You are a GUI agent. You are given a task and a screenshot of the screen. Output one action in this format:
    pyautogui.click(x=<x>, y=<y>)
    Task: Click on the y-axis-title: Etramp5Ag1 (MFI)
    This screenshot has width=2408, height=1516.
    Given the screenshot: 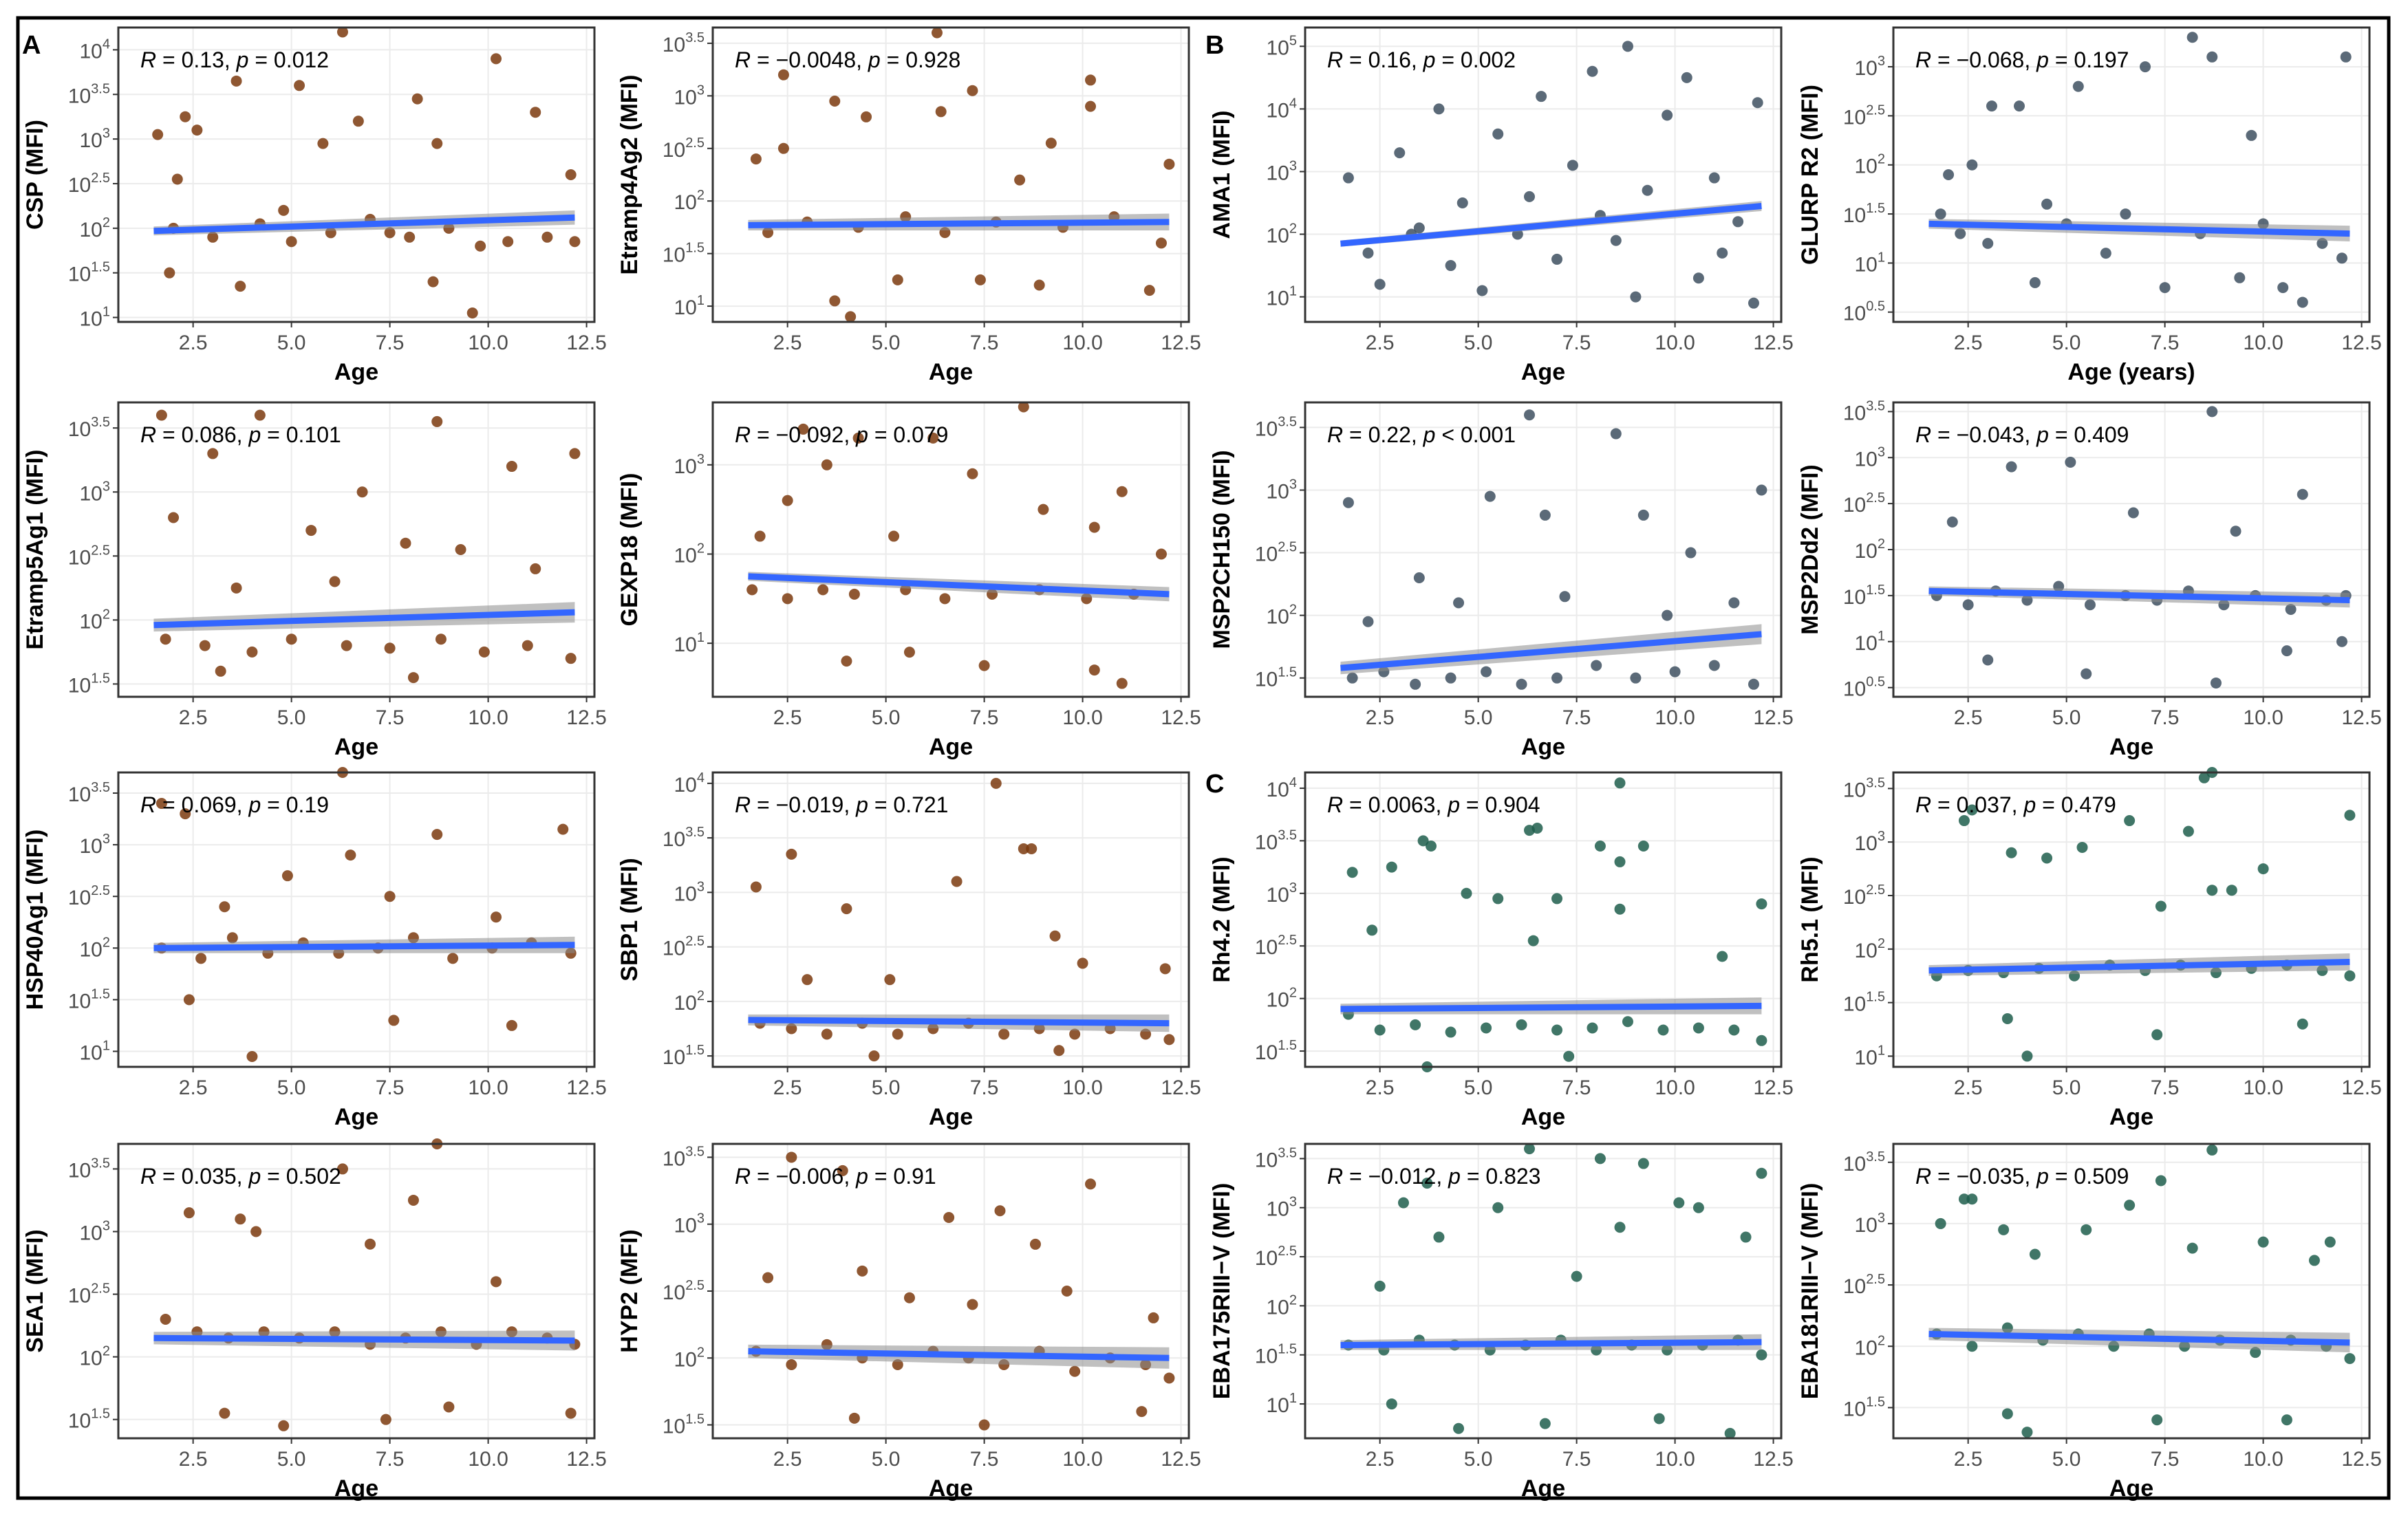 What is the action you would take?
    pyautogui.click(x=35, y=550)
    